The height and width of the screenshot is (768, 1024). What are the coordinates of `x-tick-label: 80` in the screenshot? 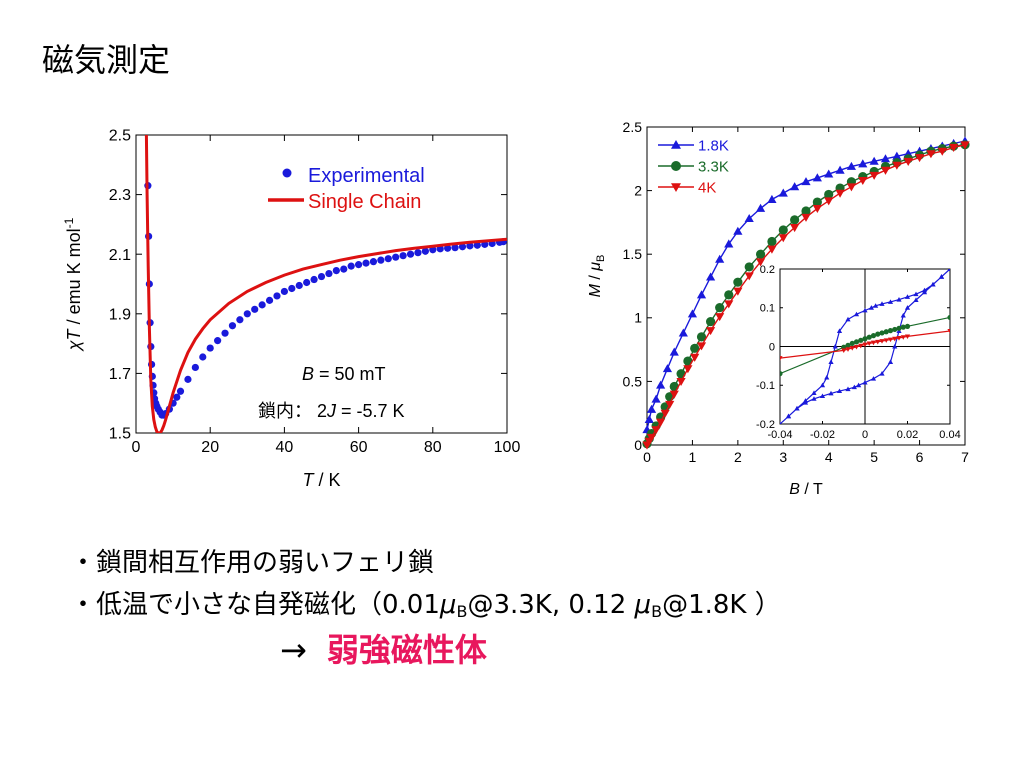 It's located at (433, 447).